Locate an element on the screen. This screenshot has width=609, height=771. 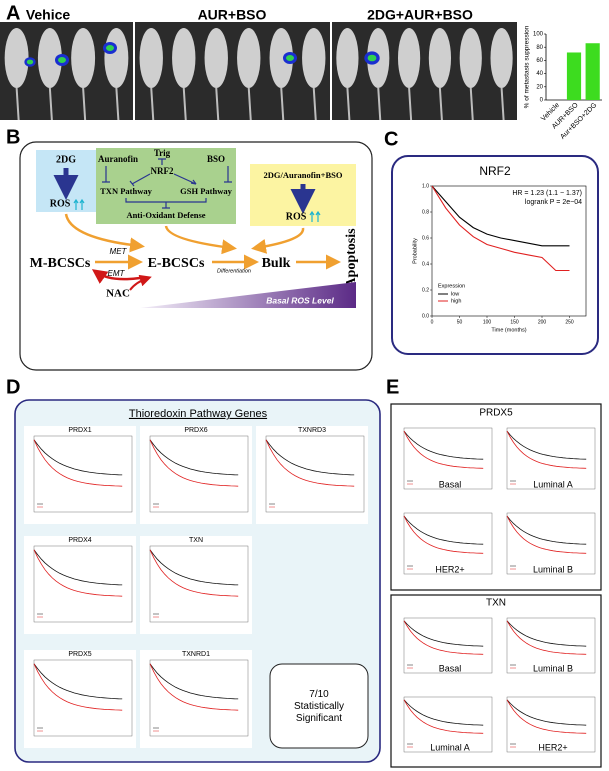
note: 7/10 Statistically Significant is located at coordinates (319, 706).